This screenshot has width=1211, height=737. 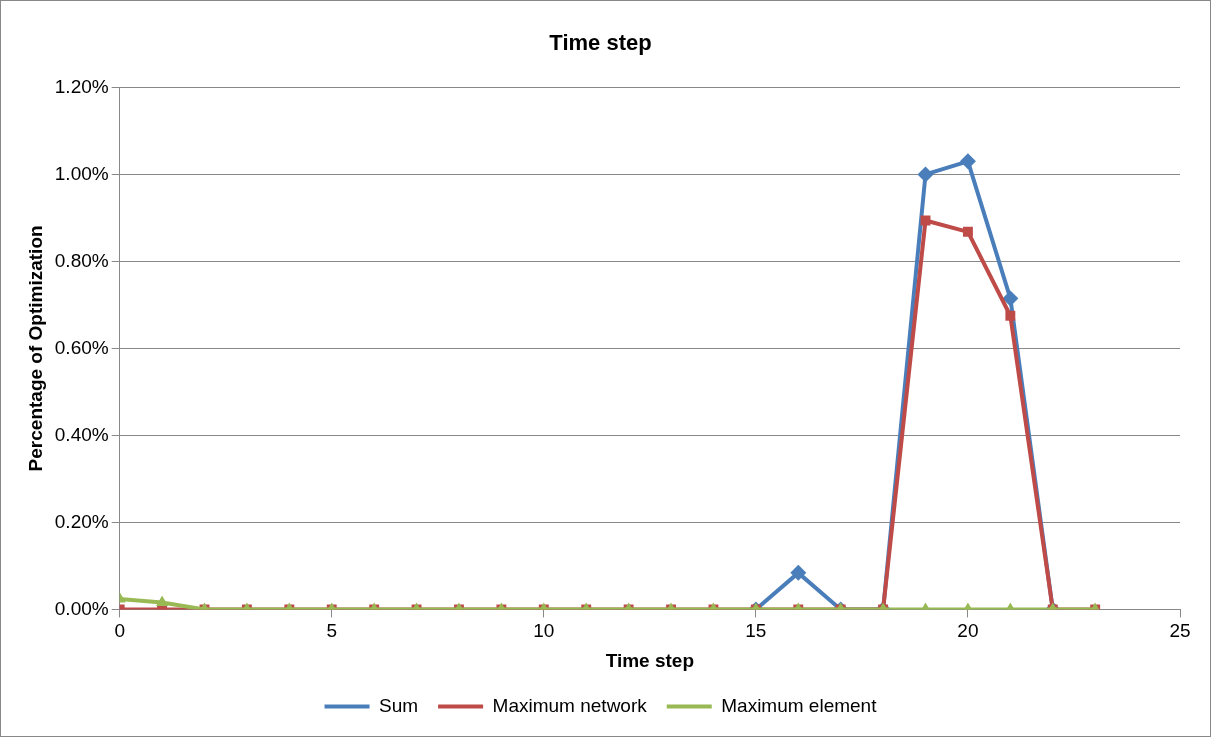 What do you see at coordinates (544, 631) in the screenshot?
I see `x-tick-label: 10` at bounding box center [544, 631].